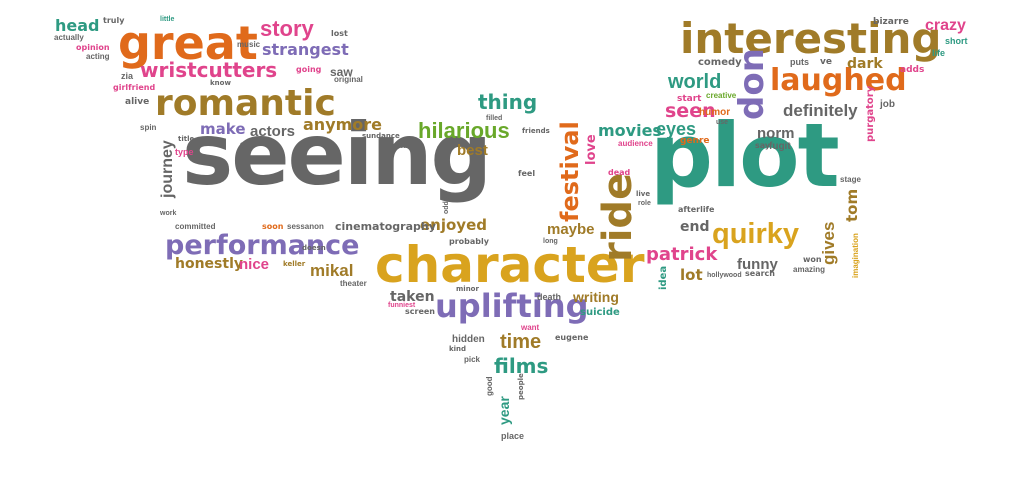 This screenshot has width=1023, height=504. Describe the element at coordinates (167, 19) in the screenshot. I see `word-little: little` at that location.